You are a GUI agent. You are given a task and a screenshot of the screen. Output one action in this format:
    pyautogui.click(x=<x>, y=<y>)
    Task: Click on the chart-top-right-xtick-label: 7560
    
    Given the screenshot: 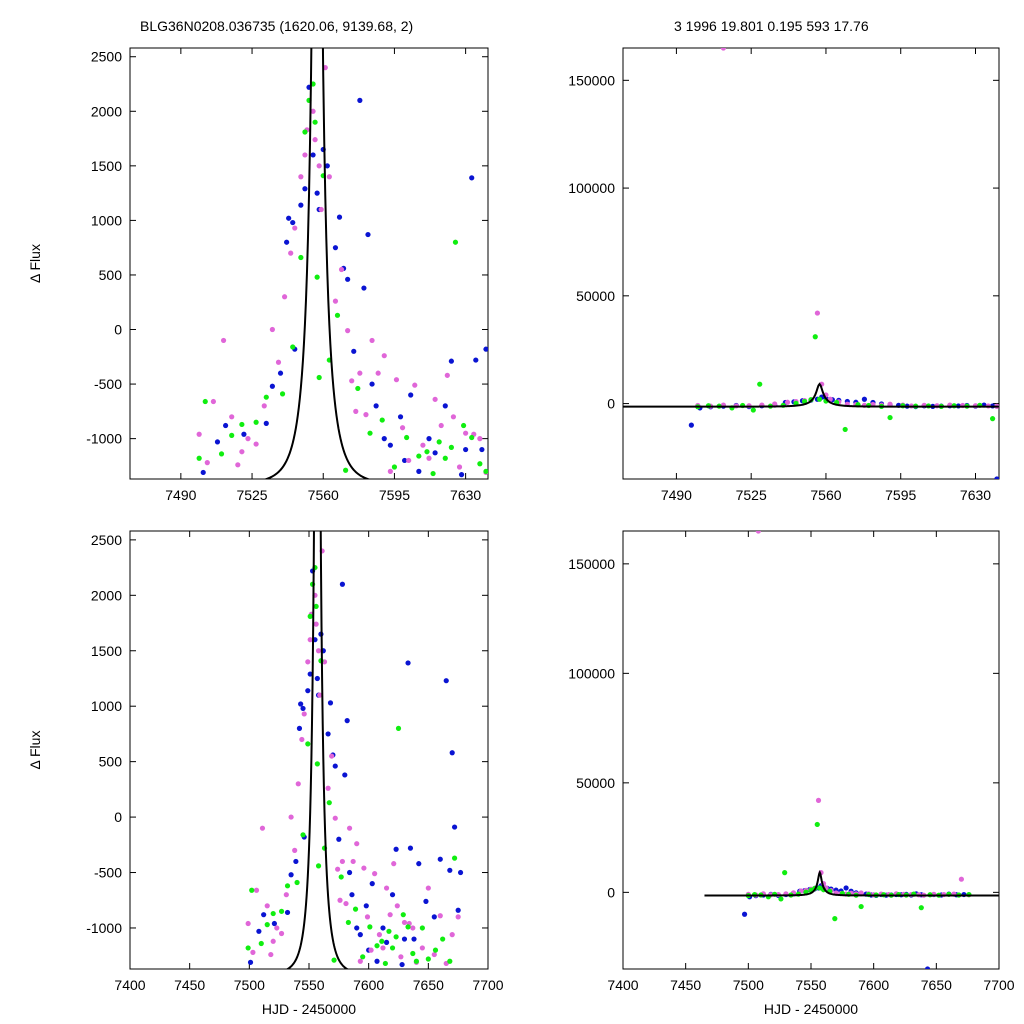 What is the action you would take?
    pyautogui.click(x=825, y=495)
    